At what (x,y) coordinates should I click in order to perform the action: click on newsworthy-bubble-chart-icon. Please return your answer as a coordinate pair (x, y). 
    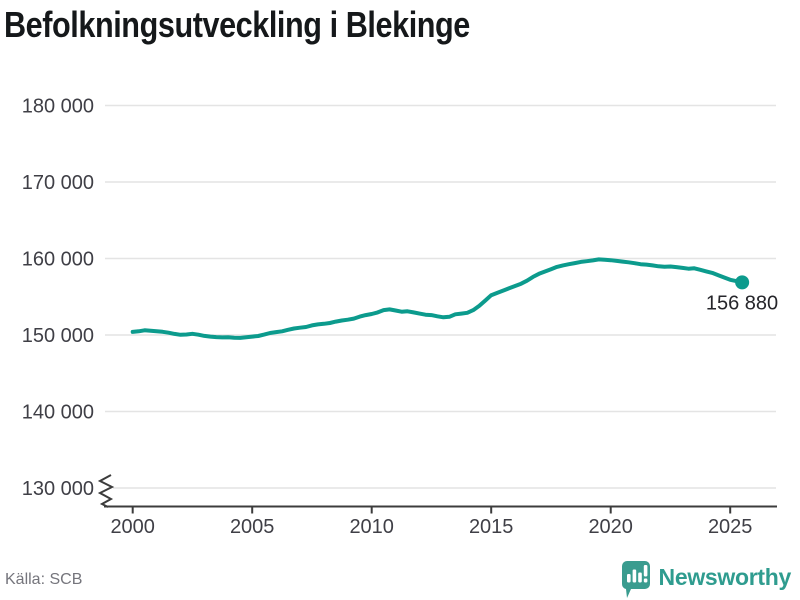
    Looking at the image, I should click on (635, 579).